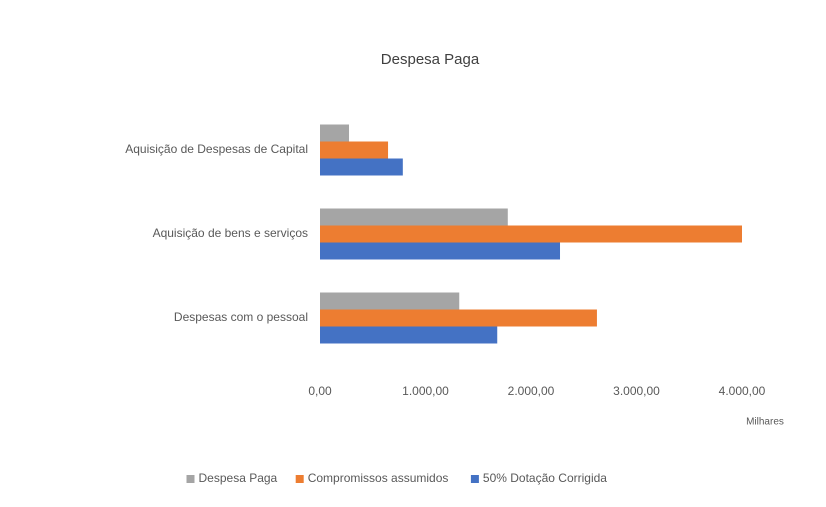 Image resolution: width=826 pixels, height=507 pixels. I want to click on y-tick-label: Despesas com o pessoal, so click(241, 317).